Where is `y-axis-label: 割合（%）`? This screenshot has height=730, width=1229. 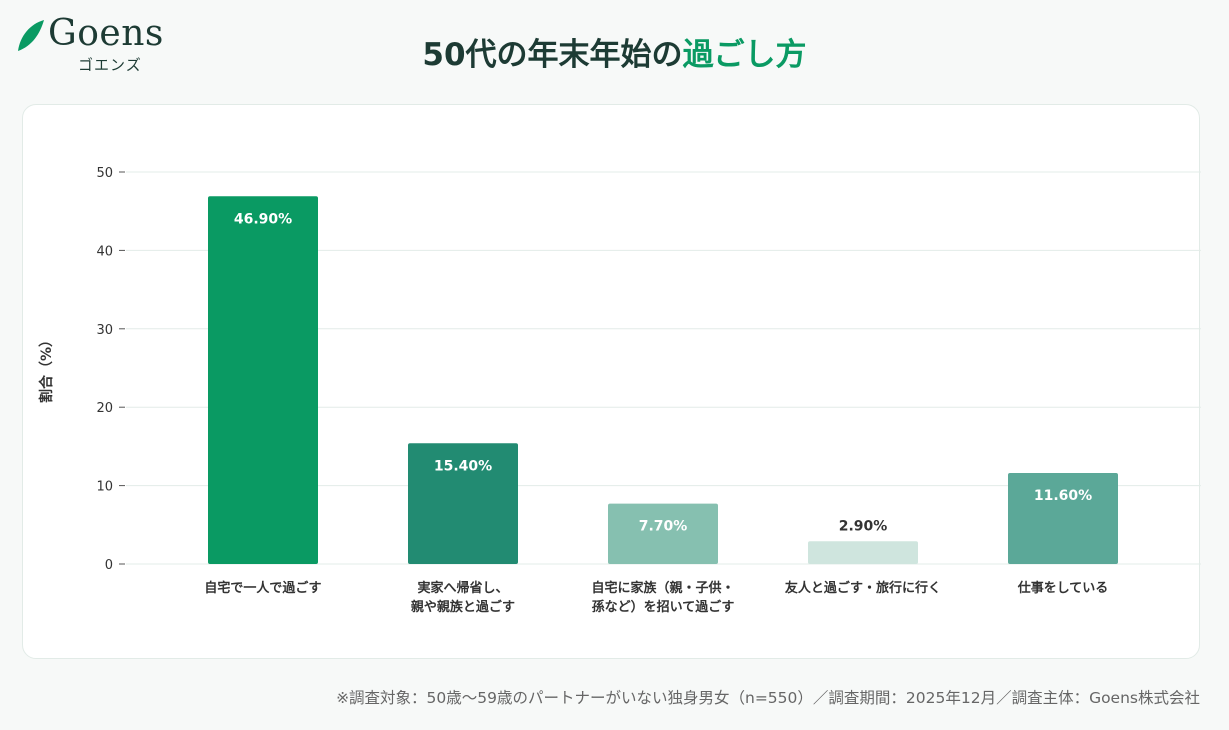
y-axis-label: 割合（%） is located at coordinates (46, 368).